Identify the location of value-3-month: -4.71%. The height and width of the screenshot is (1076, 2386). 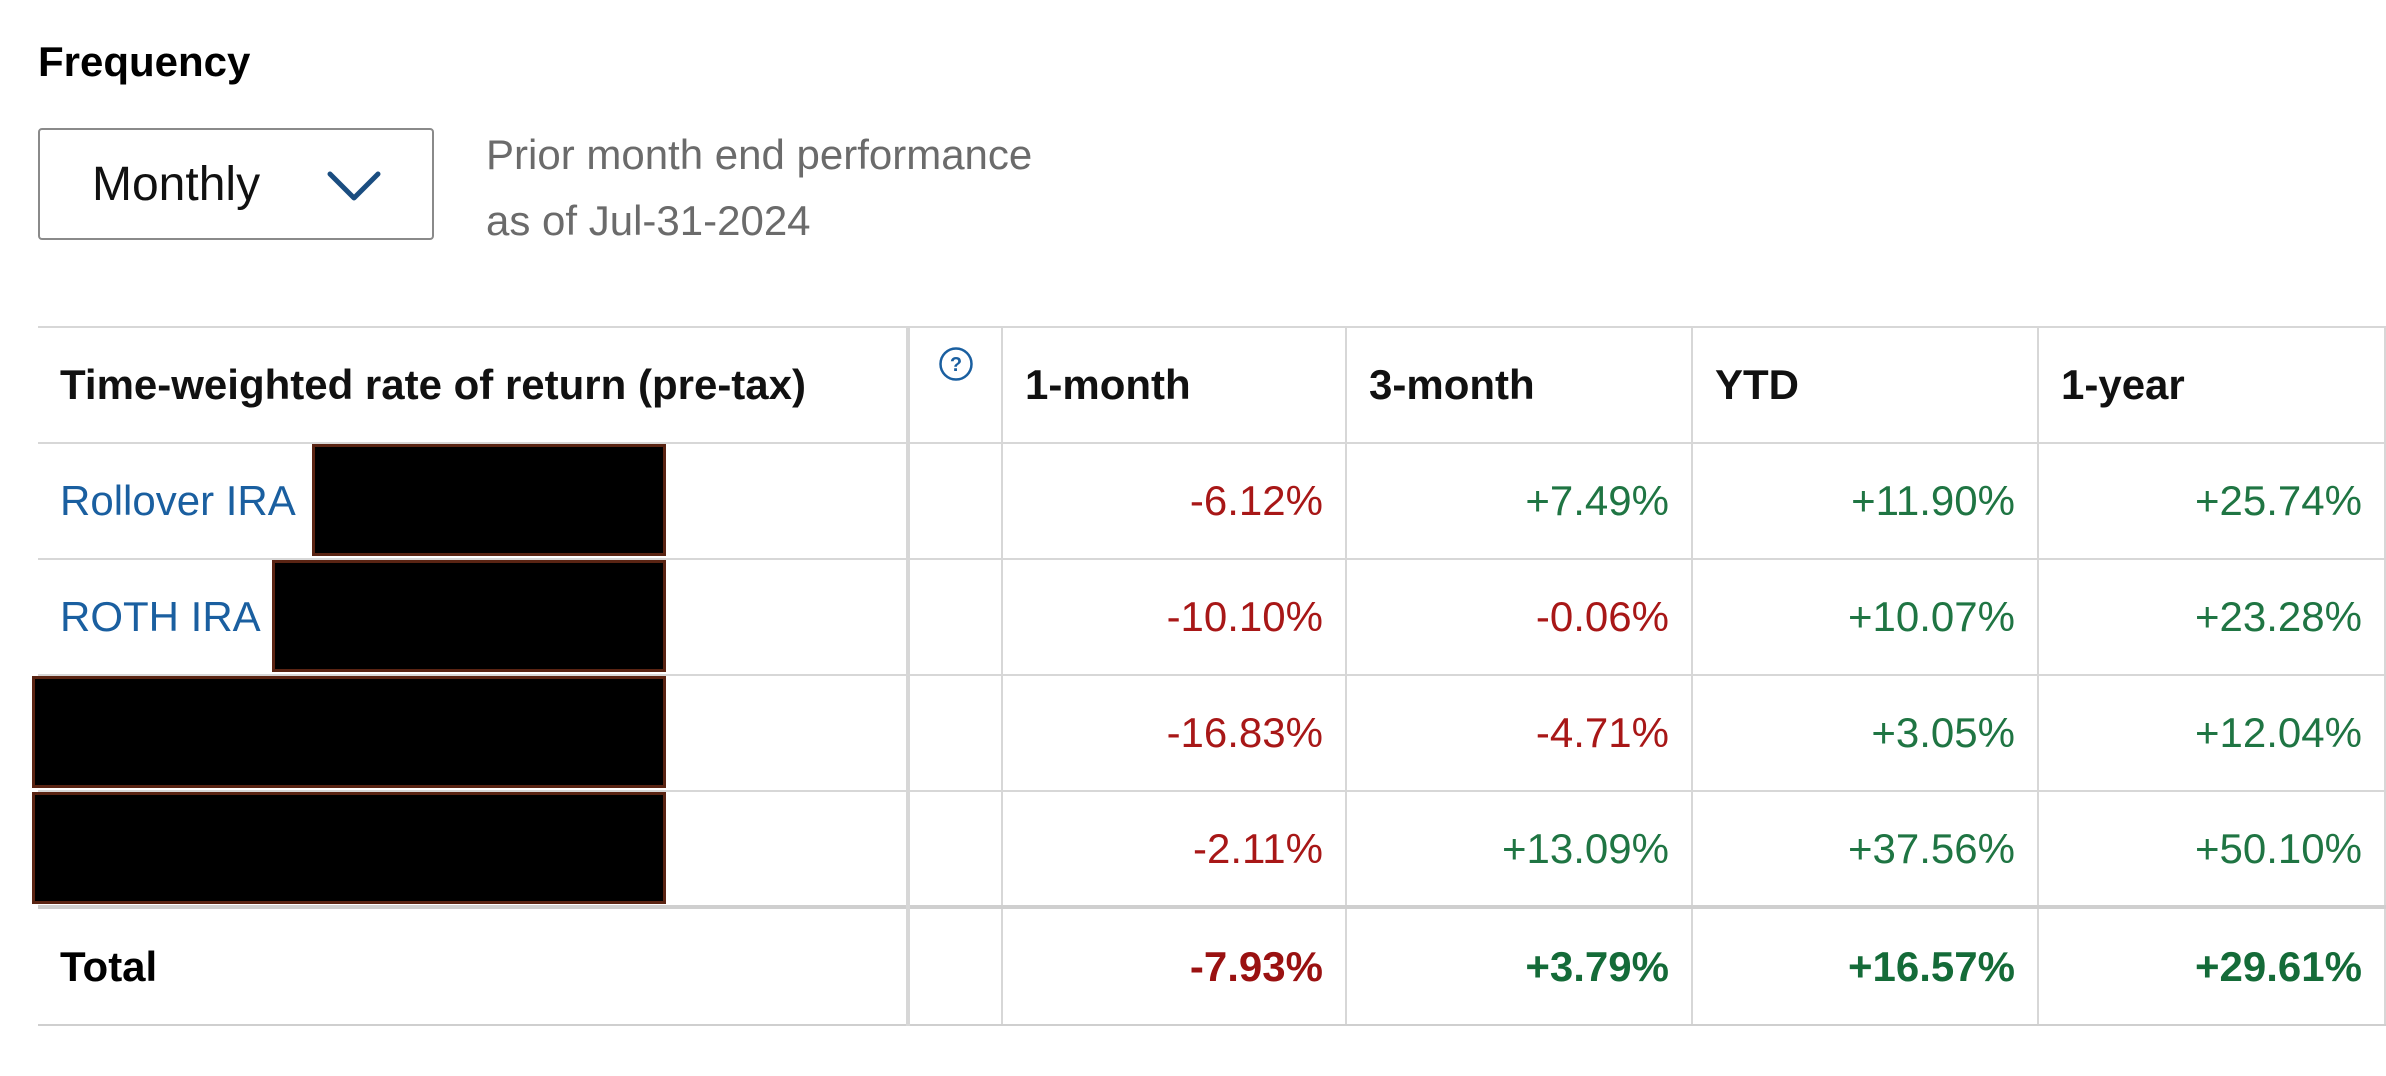
(1519, 733).